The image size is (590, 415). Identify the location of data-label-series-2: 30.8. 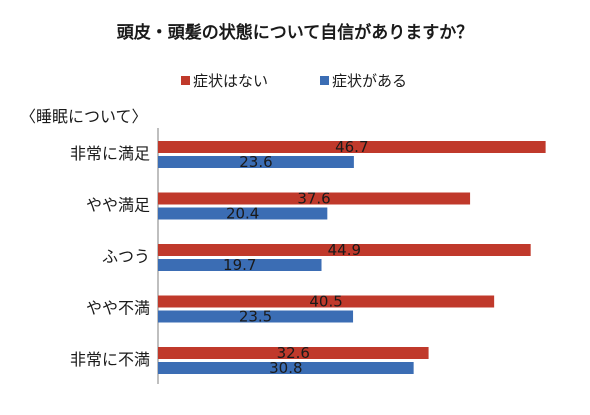
(285, 368).